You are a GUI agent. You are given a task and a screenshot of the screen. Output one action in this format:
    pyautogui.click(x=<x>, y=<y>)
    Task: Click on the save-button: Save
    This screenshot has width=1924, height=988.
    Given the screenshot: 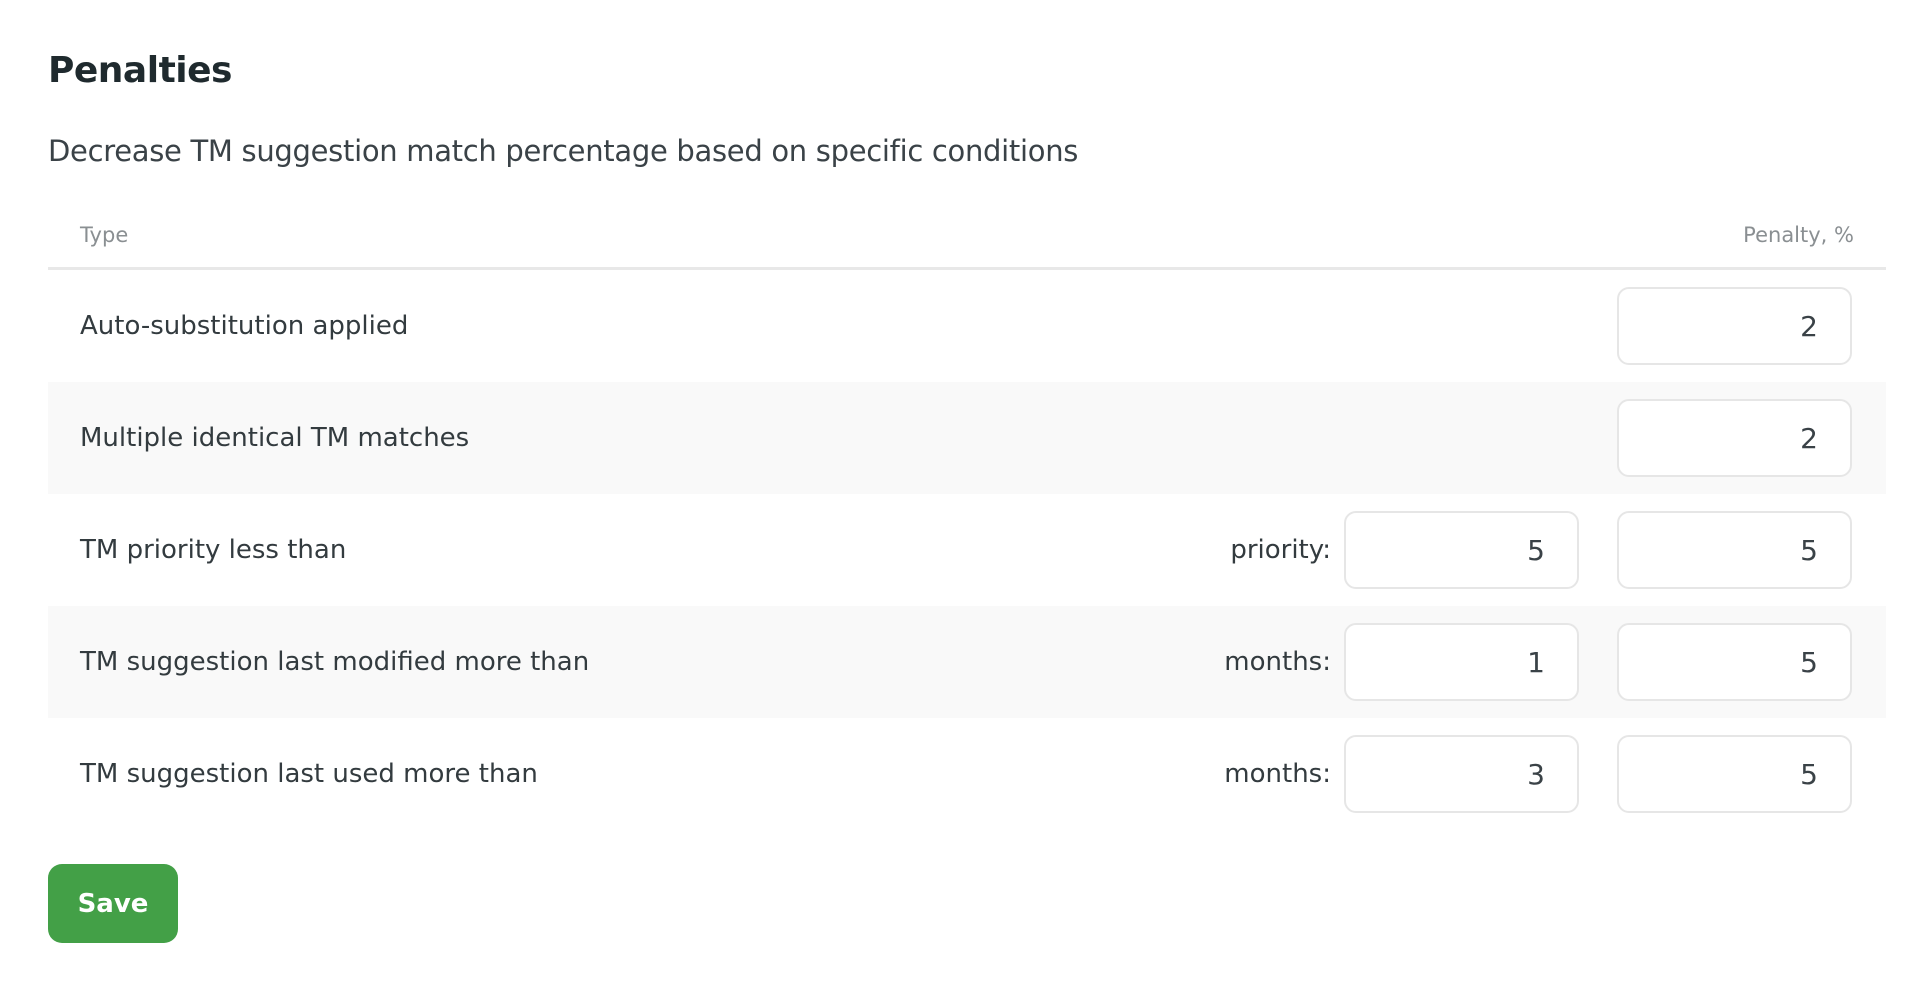 What is the action you would take?
    pyautogui.click(x=113, y=903)
    